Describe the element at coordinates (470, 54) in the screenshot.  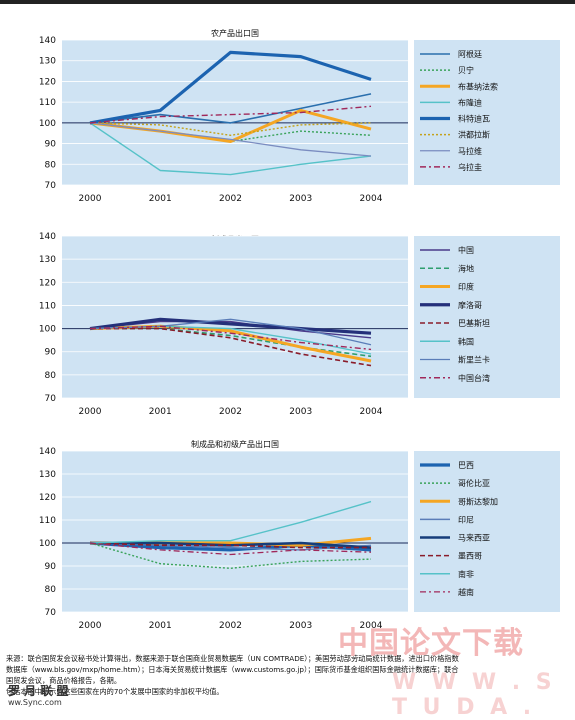
I see `legend-label: 阿根廷` at that location.